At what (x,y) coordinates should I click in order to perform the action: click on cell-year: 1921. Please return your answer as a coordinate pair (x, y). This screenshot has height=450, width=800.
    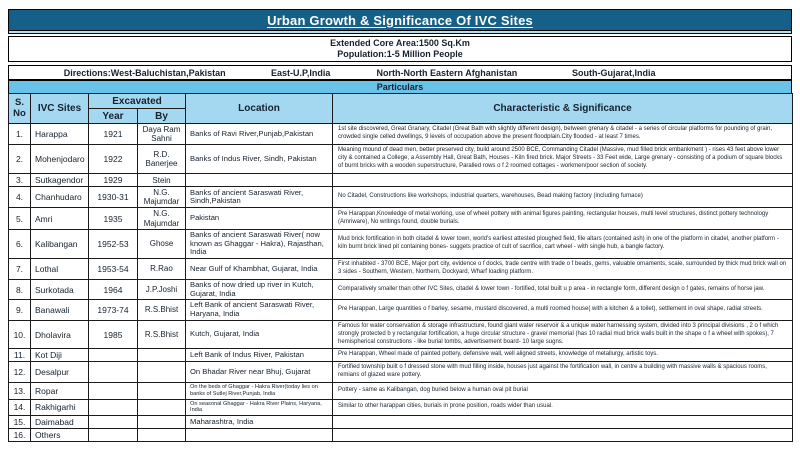
    Looking at the image, I should click on (113, 134).